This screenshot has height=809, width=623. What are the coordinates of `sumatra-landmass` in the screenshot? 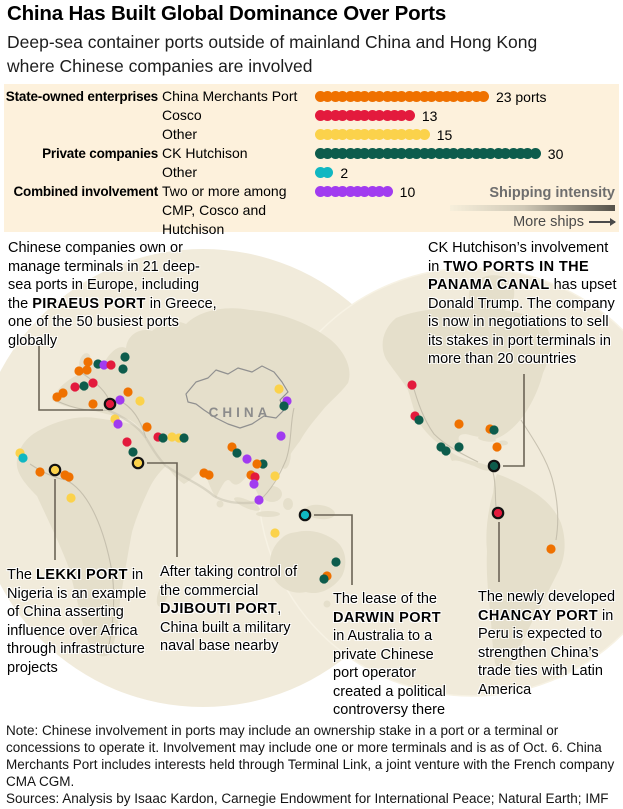 It's located at (247, 504).